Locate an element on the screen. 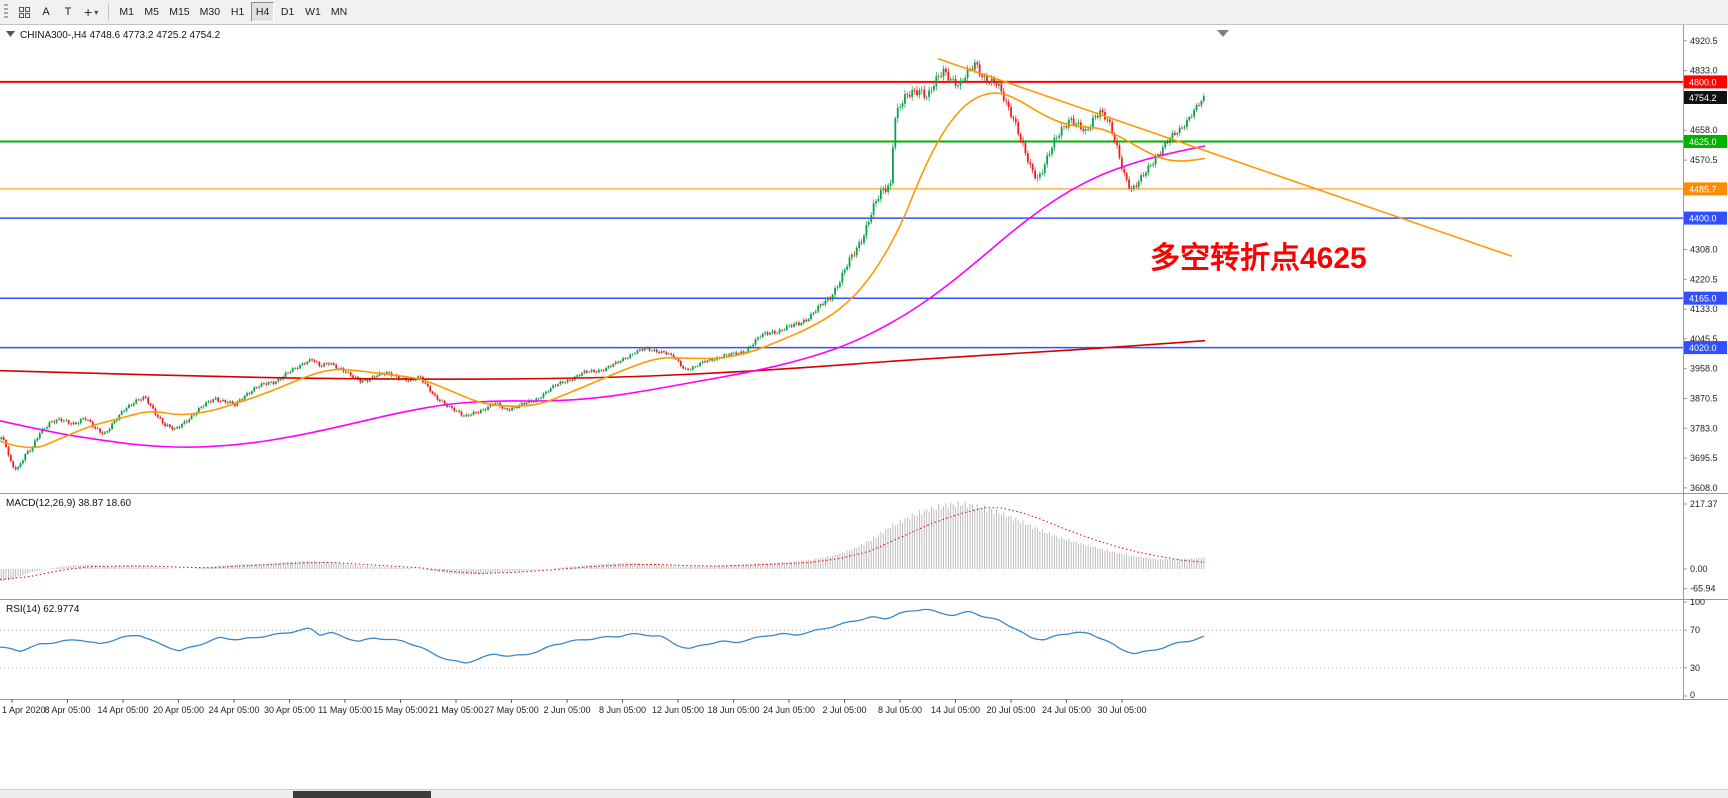 The image size is (1728, 798). rsi-line is located at coordinates (602, 636).